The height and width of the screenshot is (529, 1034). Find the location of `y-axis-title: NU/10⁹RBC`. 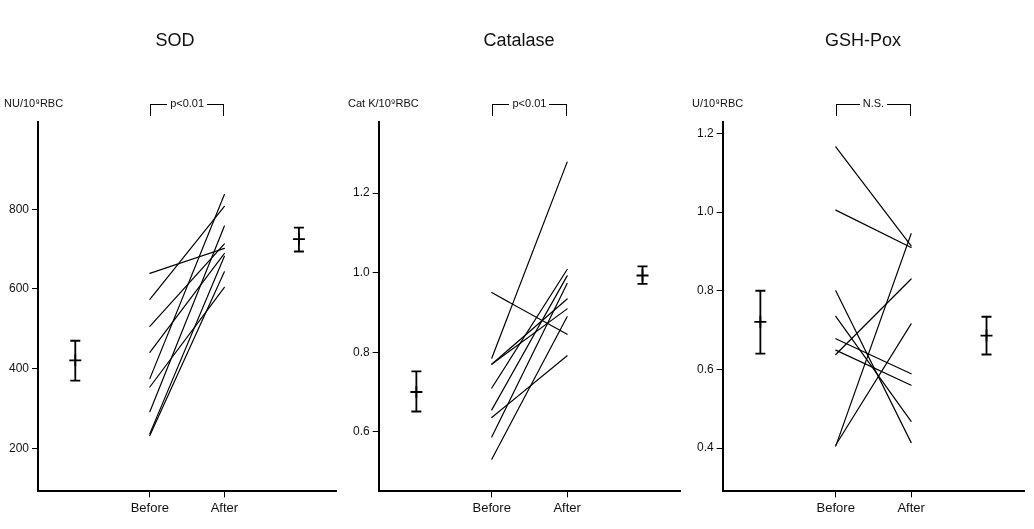

y-axis-title: NU/10⁹RBC is located at coordinates (34, 103).